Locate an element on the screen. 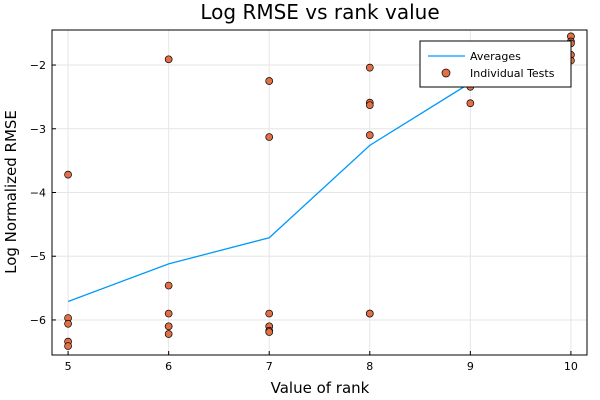 The height and width of the screenshot is (400, 600). y-tick-label: −4 is located at coordinates (38, 193).